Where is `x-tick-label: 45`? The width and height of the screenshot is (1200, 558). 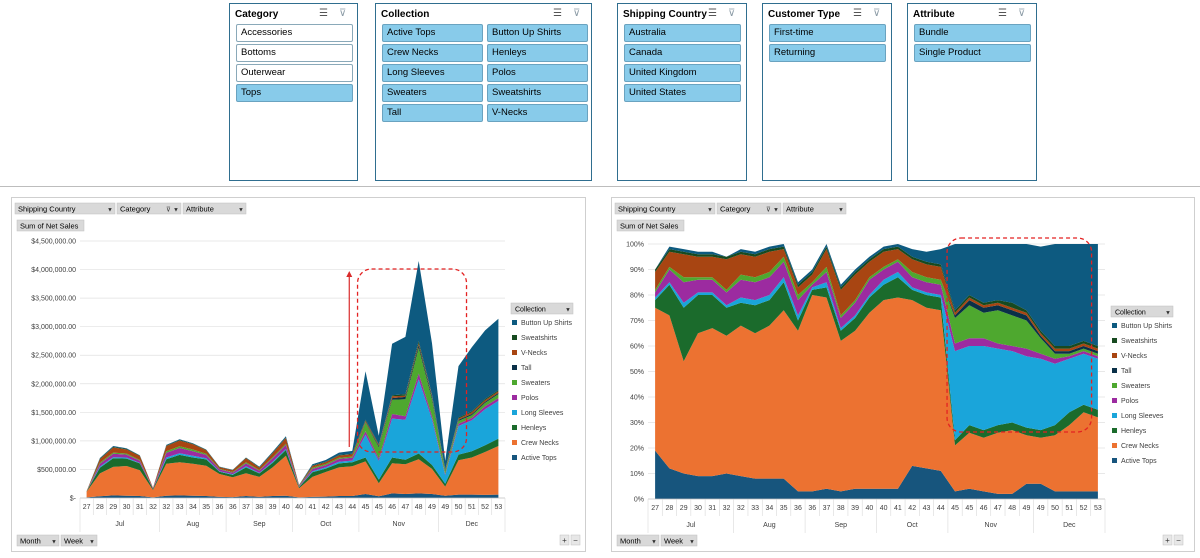
x-tick-label: 45 is located at coordinates (969, 508).